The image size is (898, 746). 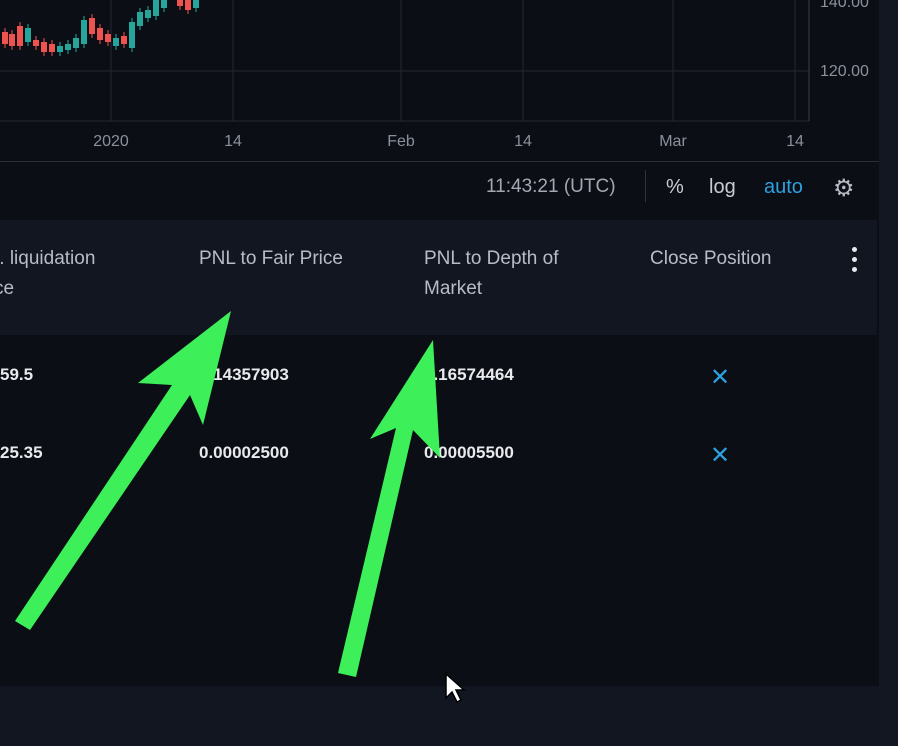 I want to click on panel-border, so click(x=888, y=373).